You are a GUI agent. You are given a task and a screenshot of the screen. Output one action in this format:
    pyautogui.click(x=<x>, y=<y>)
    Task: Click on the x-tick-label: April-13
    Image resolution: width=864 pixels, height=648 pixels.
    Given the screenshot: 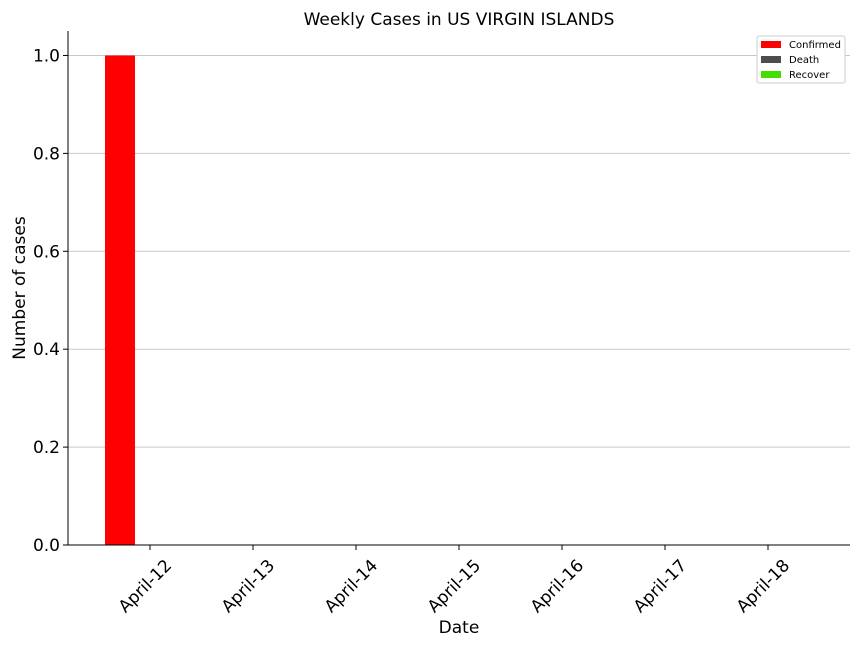 What is the action you would take?
    pyautogui.click(x=248, y=586)
    